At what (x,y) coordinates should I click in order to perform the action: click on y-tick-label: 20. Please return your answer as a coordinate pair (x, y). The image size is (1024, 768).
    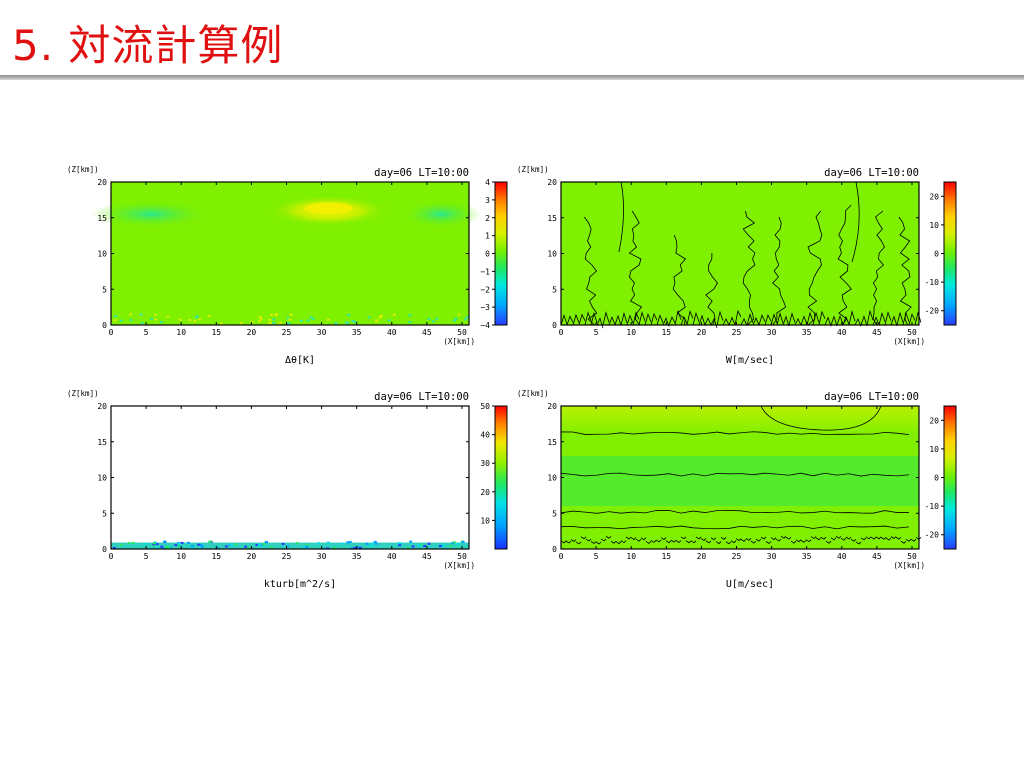
    Looking at the image, I should click on (102, 406).